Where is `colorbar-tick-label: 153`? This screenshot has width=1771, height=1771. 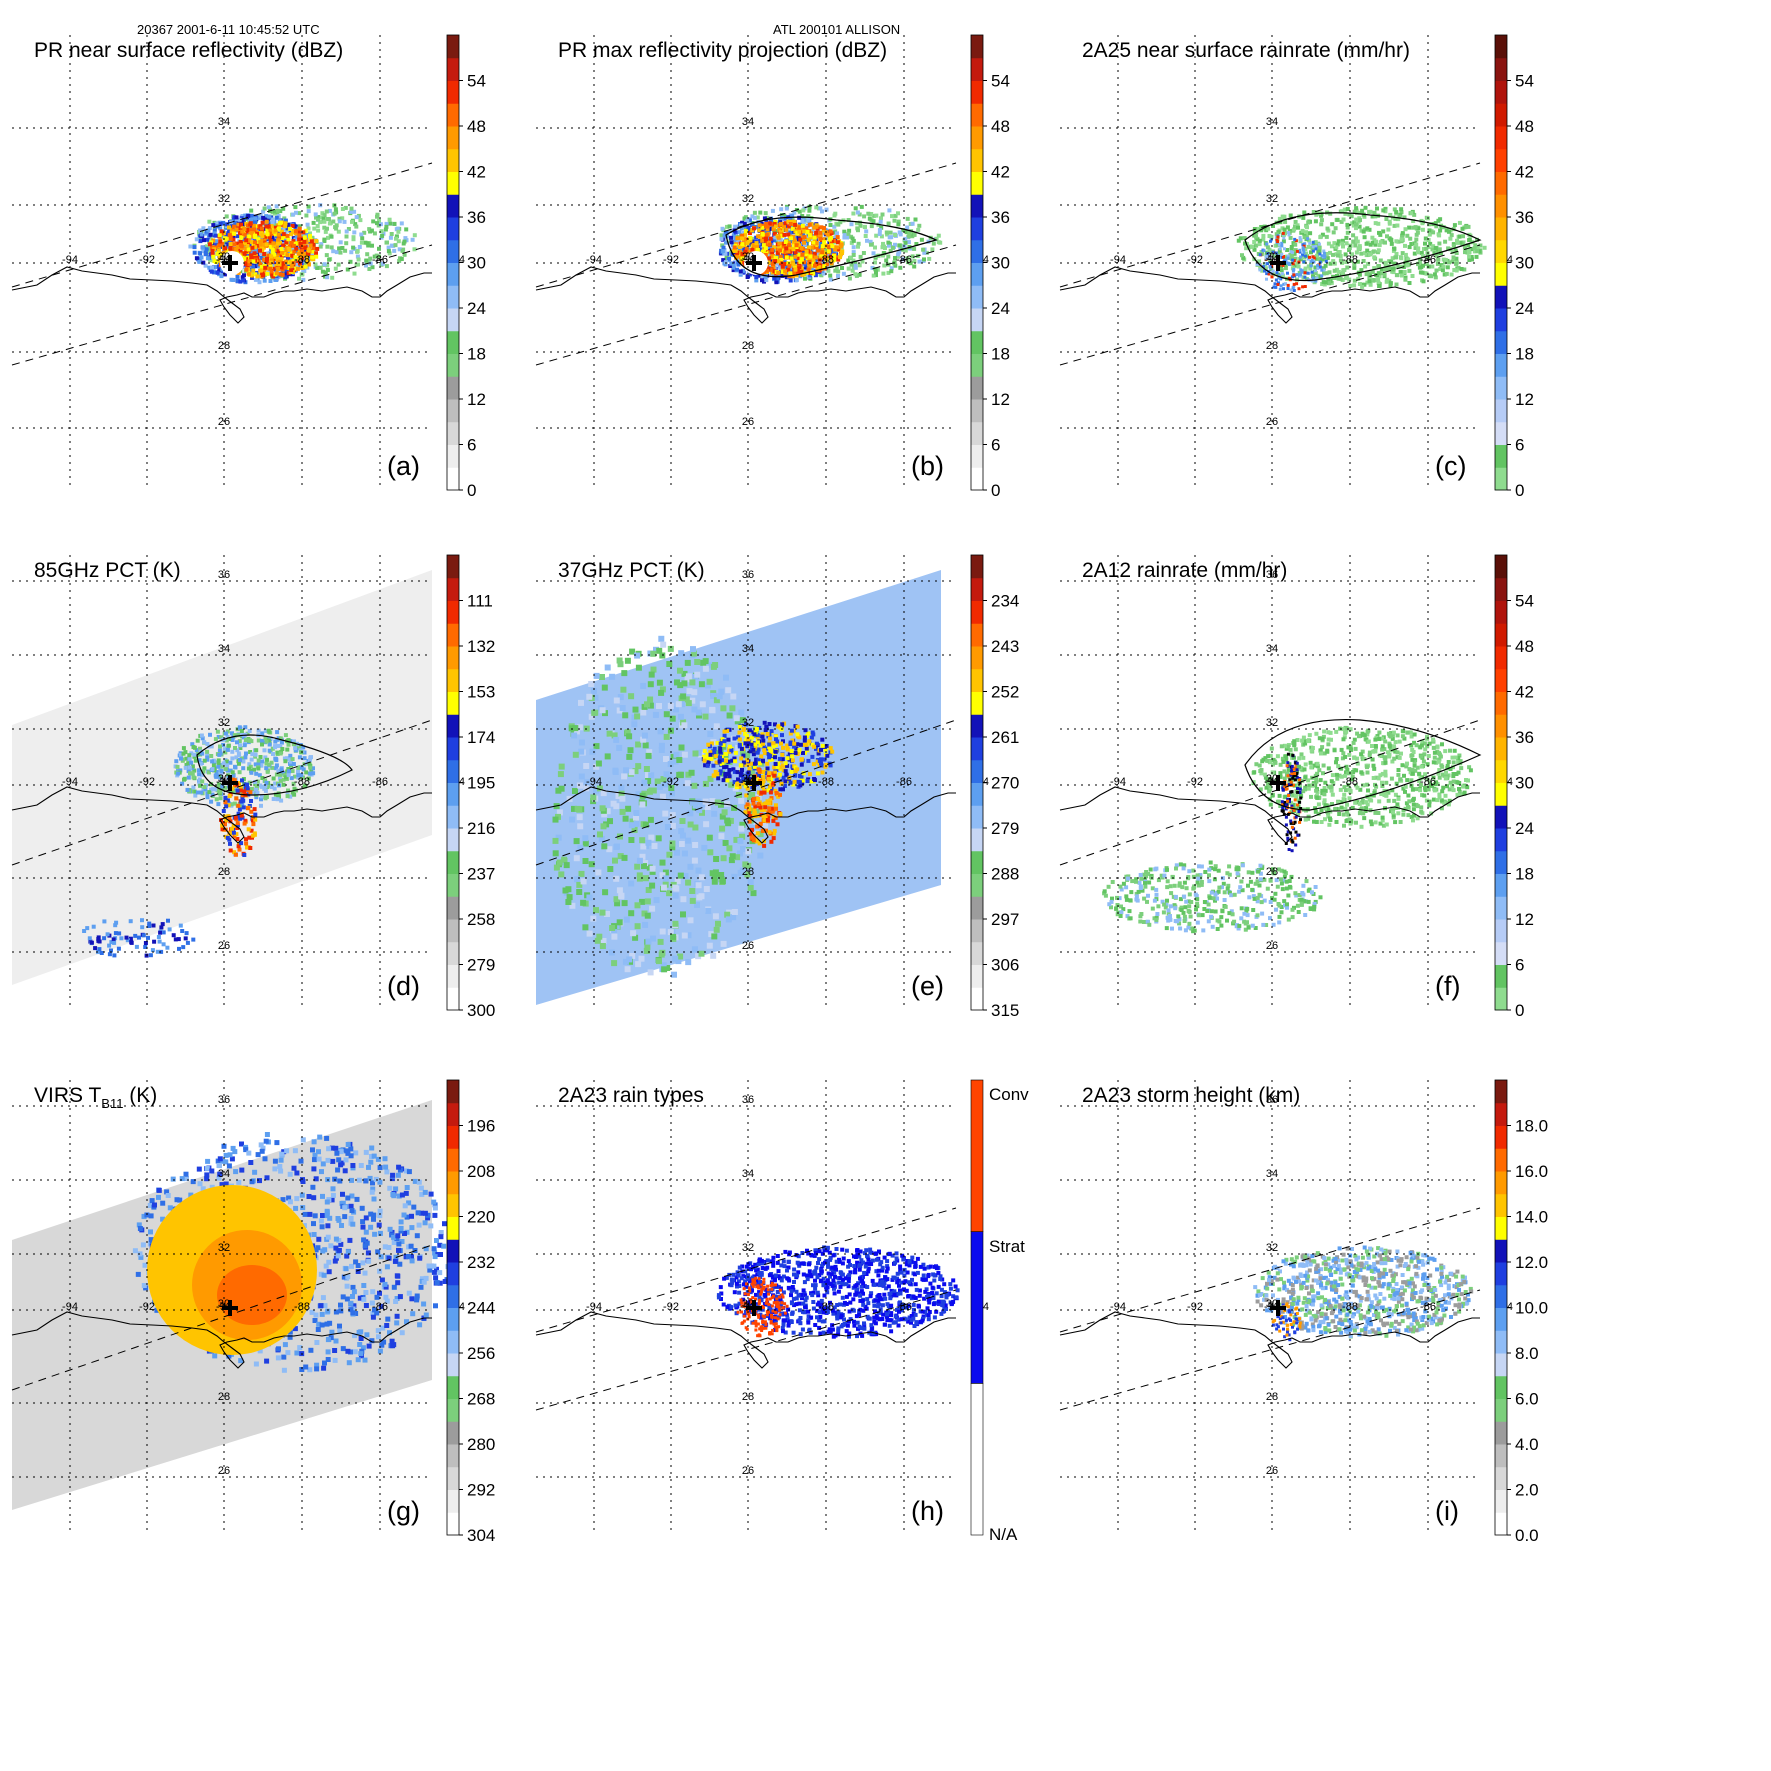 colorbar-tick-label: 153 is located at coordinates (481, 692).